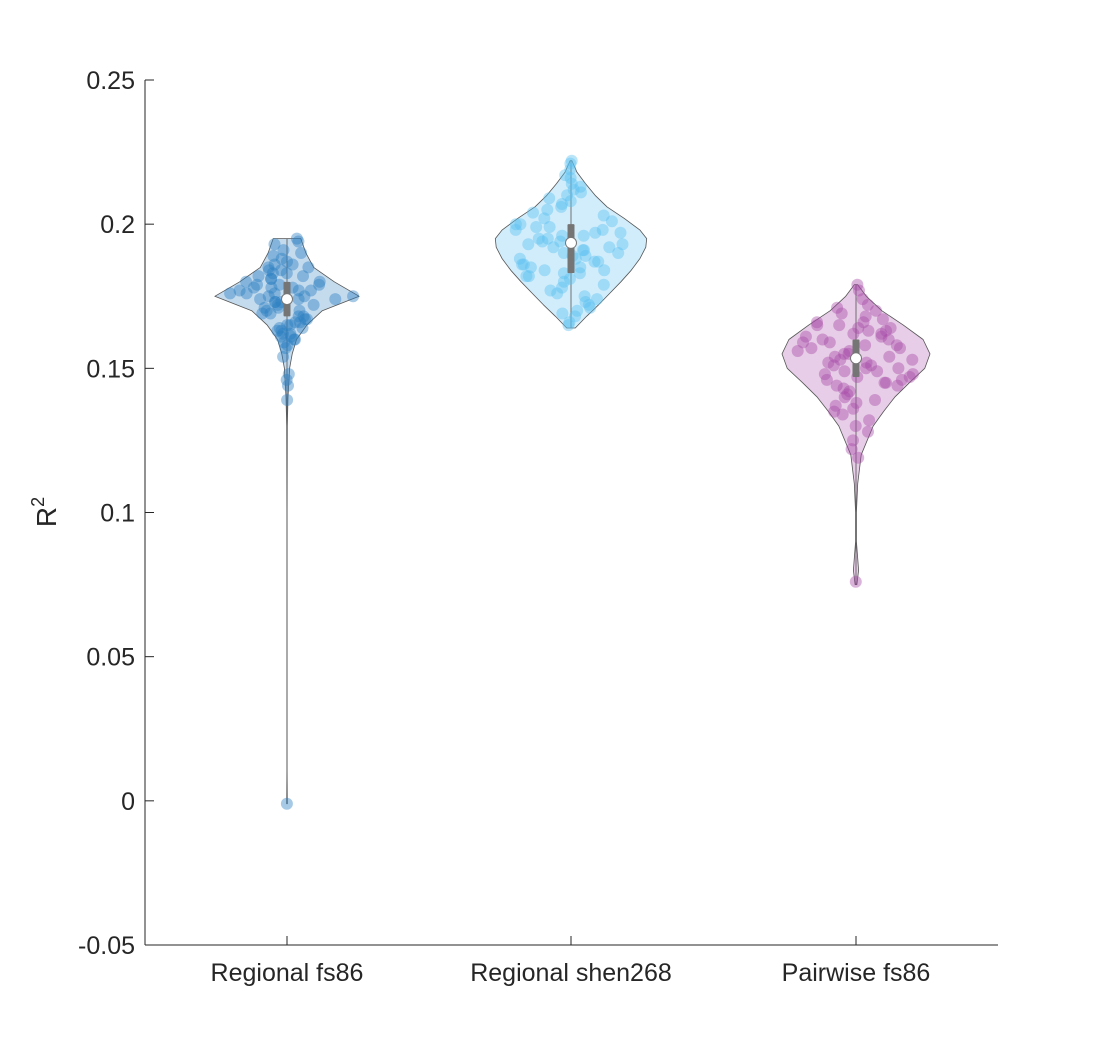 The height and width of the screenshot is (1062, 1104). I want to click on y-tick-label: 0.2, so click(117, 225).